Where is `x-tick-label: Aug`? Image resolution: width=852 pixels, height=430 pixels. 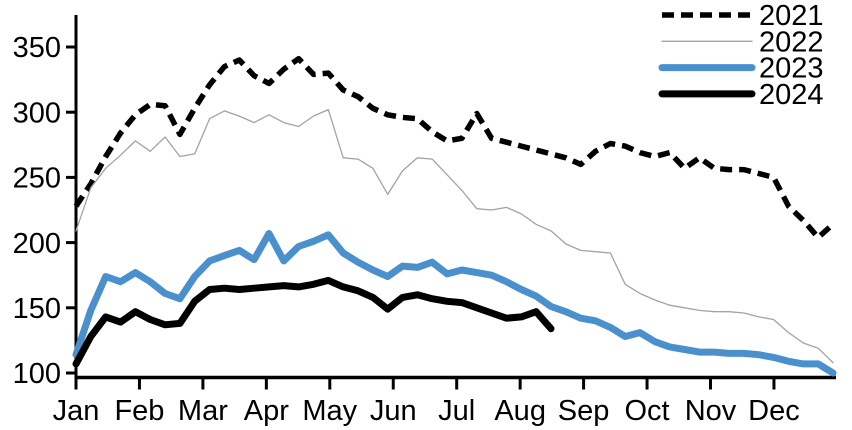 x-tick-label: Aug is located at coordinates (520, 411).